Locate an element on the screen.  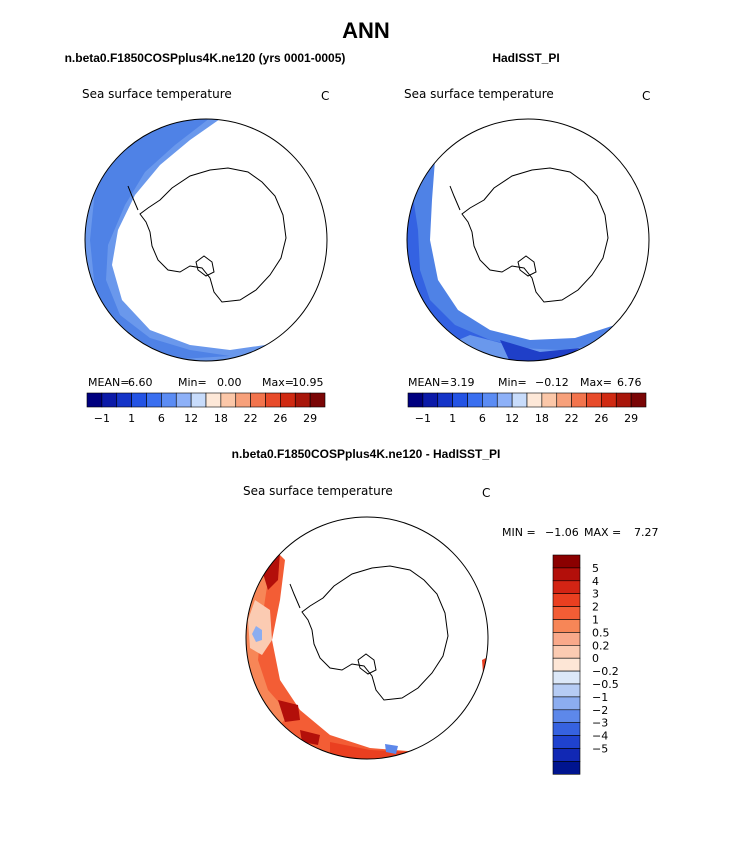
panel-left-colorbar-tick-label: 1 is located at coordinates (131, 418).